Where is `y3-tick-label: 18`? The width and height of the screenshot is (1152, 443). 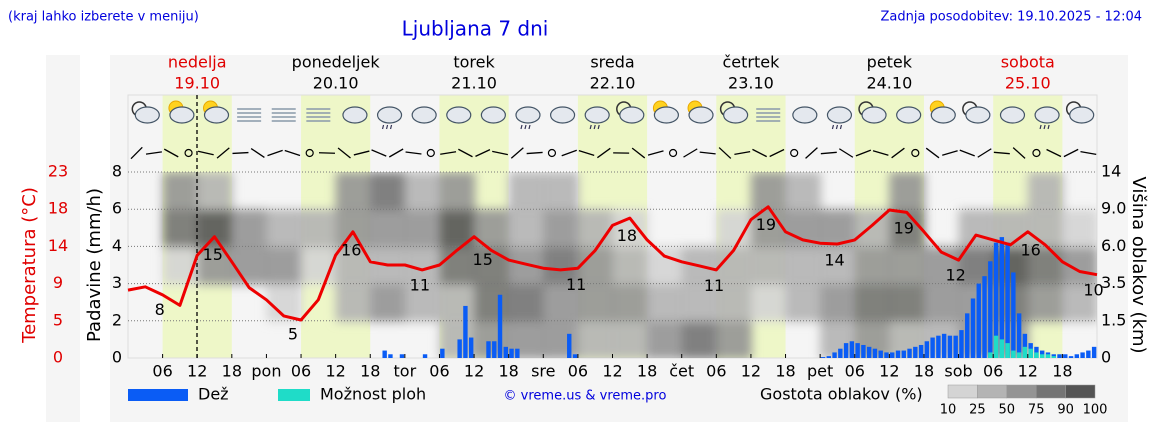 y3-tick-label: 18 is located at coordinates (58, 208).